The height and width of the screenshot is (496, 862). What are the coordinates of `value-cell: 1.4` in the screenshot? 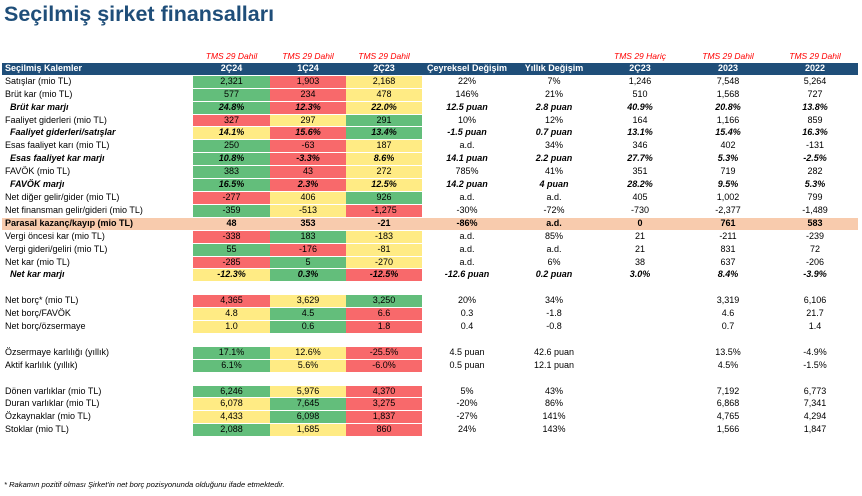 It's located at (815, 327).